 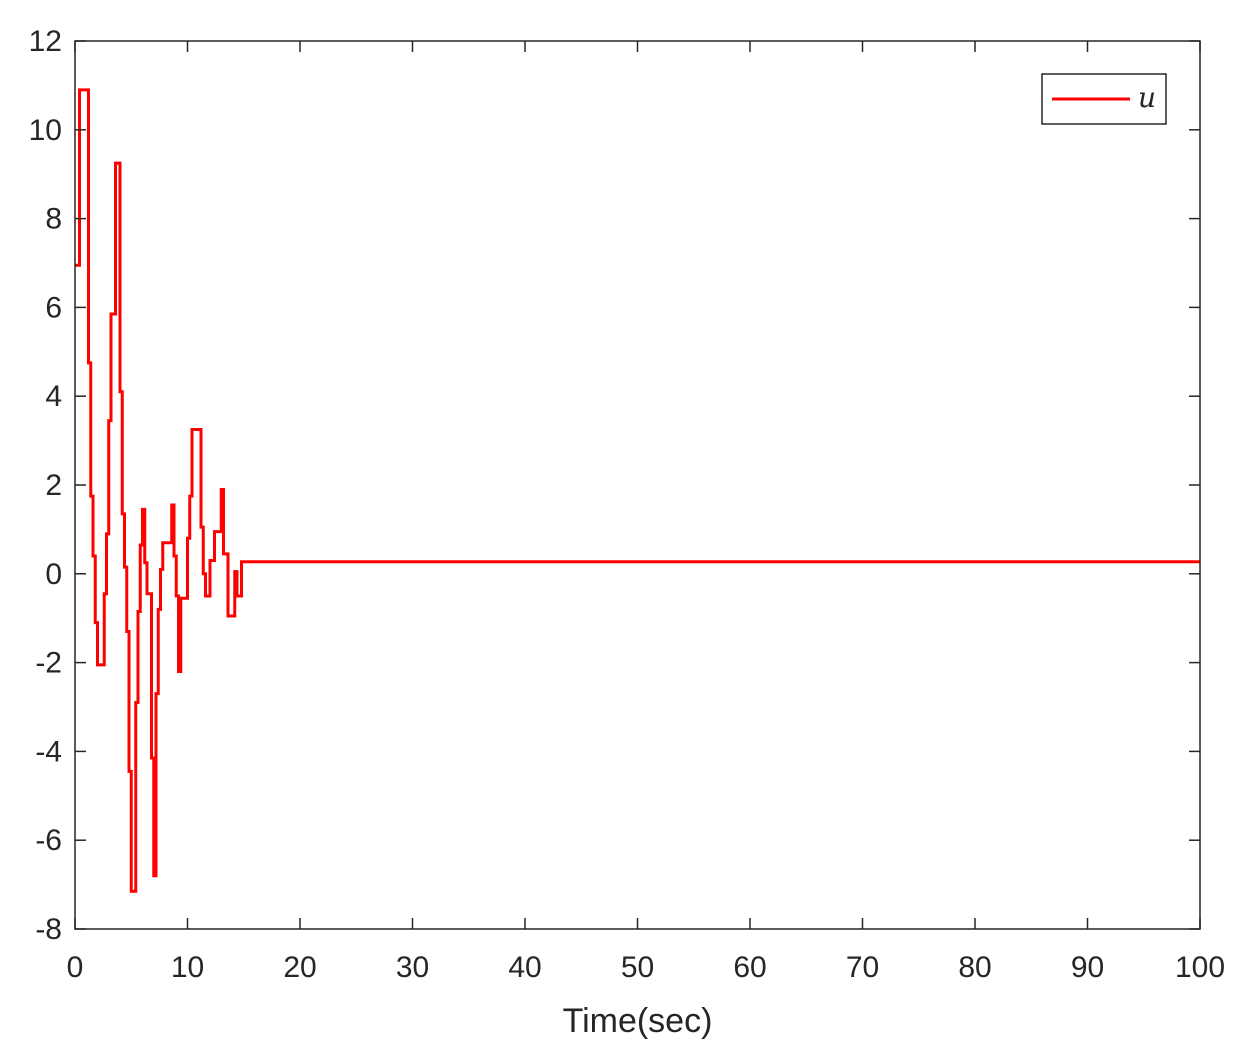 I want to click on y-tick-label: 2, so click(x=53, y=485).